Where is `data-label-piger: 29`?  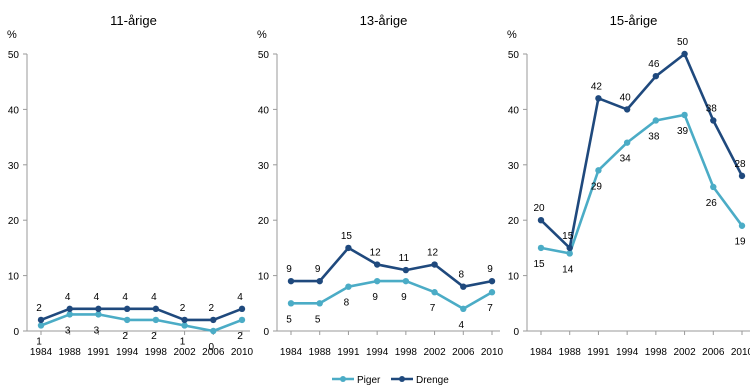 data-label-piger: 29 is located at coordinates (597, 186).